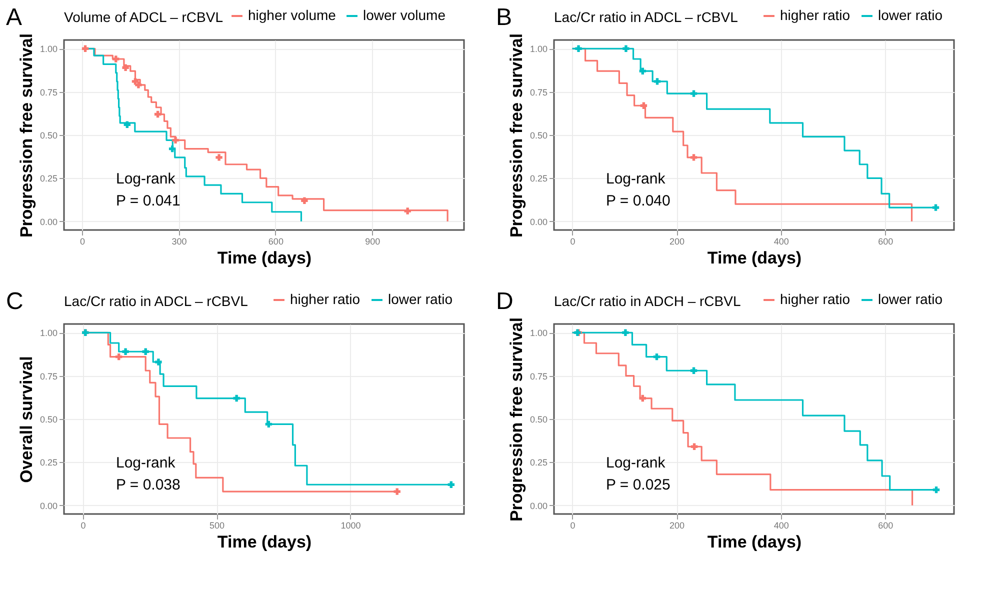  I want to click on text: B, so click(504, 17).